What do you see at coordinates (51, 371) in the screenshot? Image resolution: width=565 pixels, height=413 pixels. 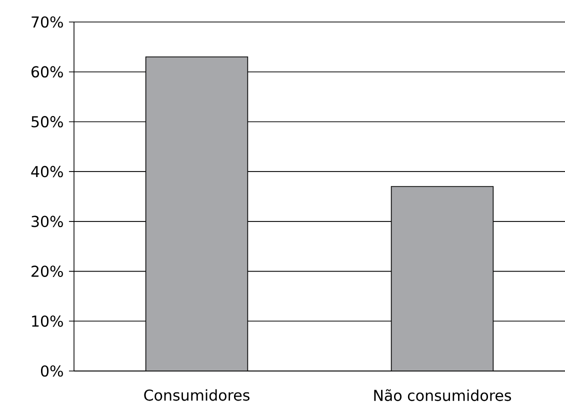 I see `y-tick-label: 0%` at bounding box center [51, 371].